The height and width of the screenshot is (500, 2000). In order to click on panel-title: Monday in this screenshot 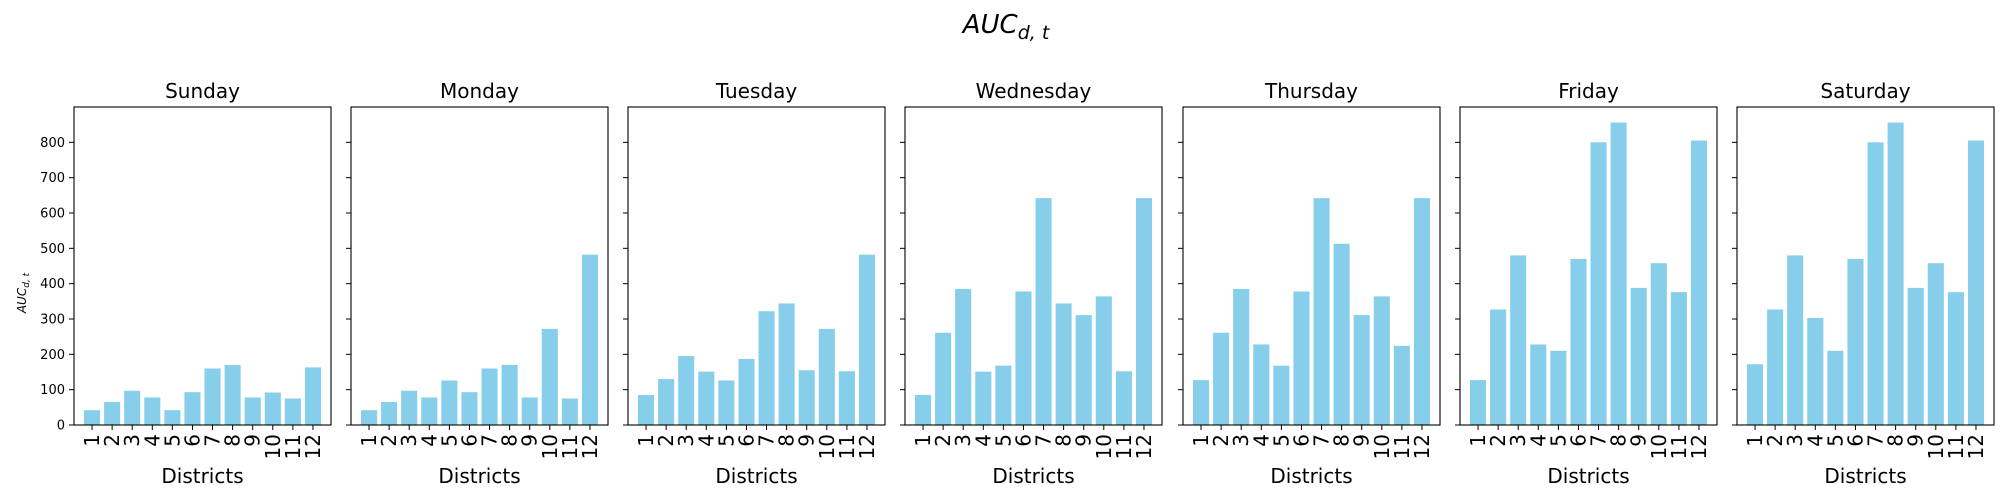, I will do `click(479, 91)`.